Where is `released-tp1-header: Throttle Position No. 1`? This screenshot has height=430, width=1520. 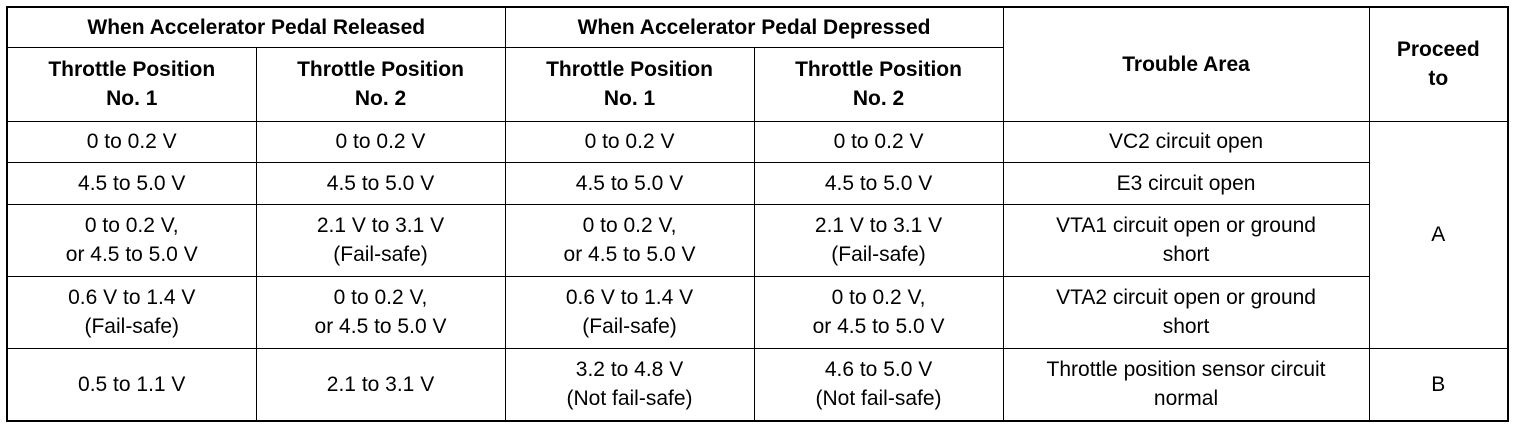 released-tp1-header: Throttle Position No. 1 is located at coordinates (131, 84).